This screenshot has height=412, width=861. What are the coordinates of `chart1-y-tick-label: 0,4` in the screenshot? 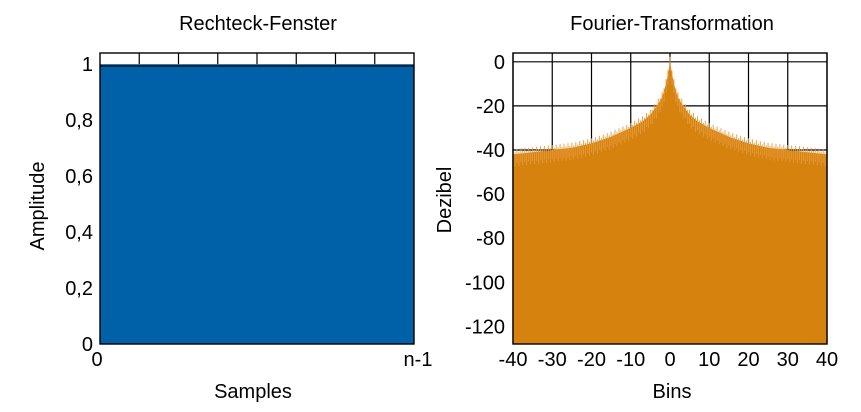 It's located at (79, 233).